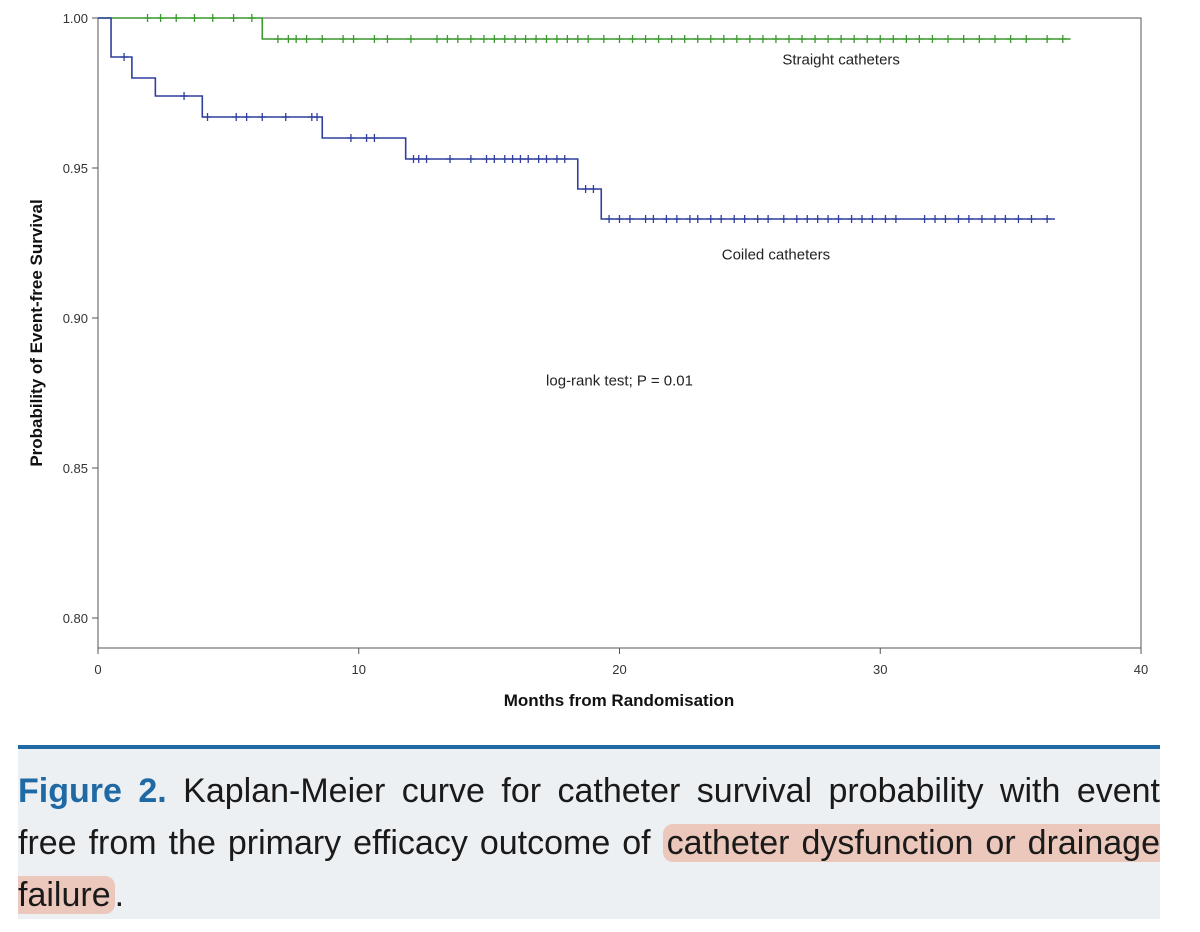  Describe the element at coordinates (36, 332) in the screenshot. I see `y-axis-title: Probability of Event-free Survival` at that location.